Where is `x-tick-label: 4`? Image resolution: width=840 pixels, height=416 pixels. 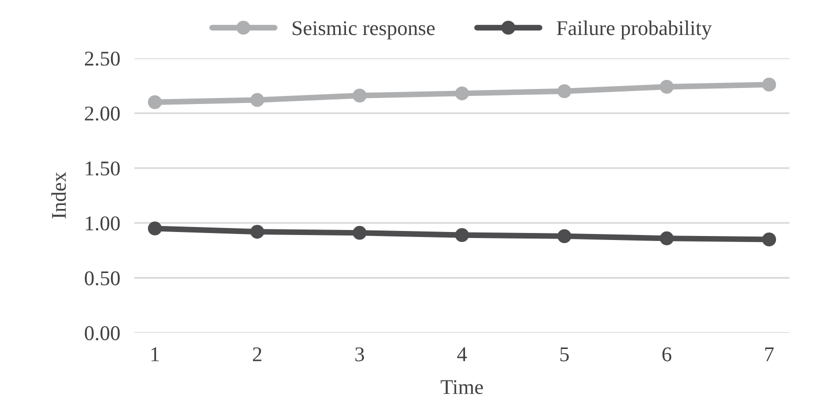
x-tick-label: 4 is located at coordinates (462, 354).